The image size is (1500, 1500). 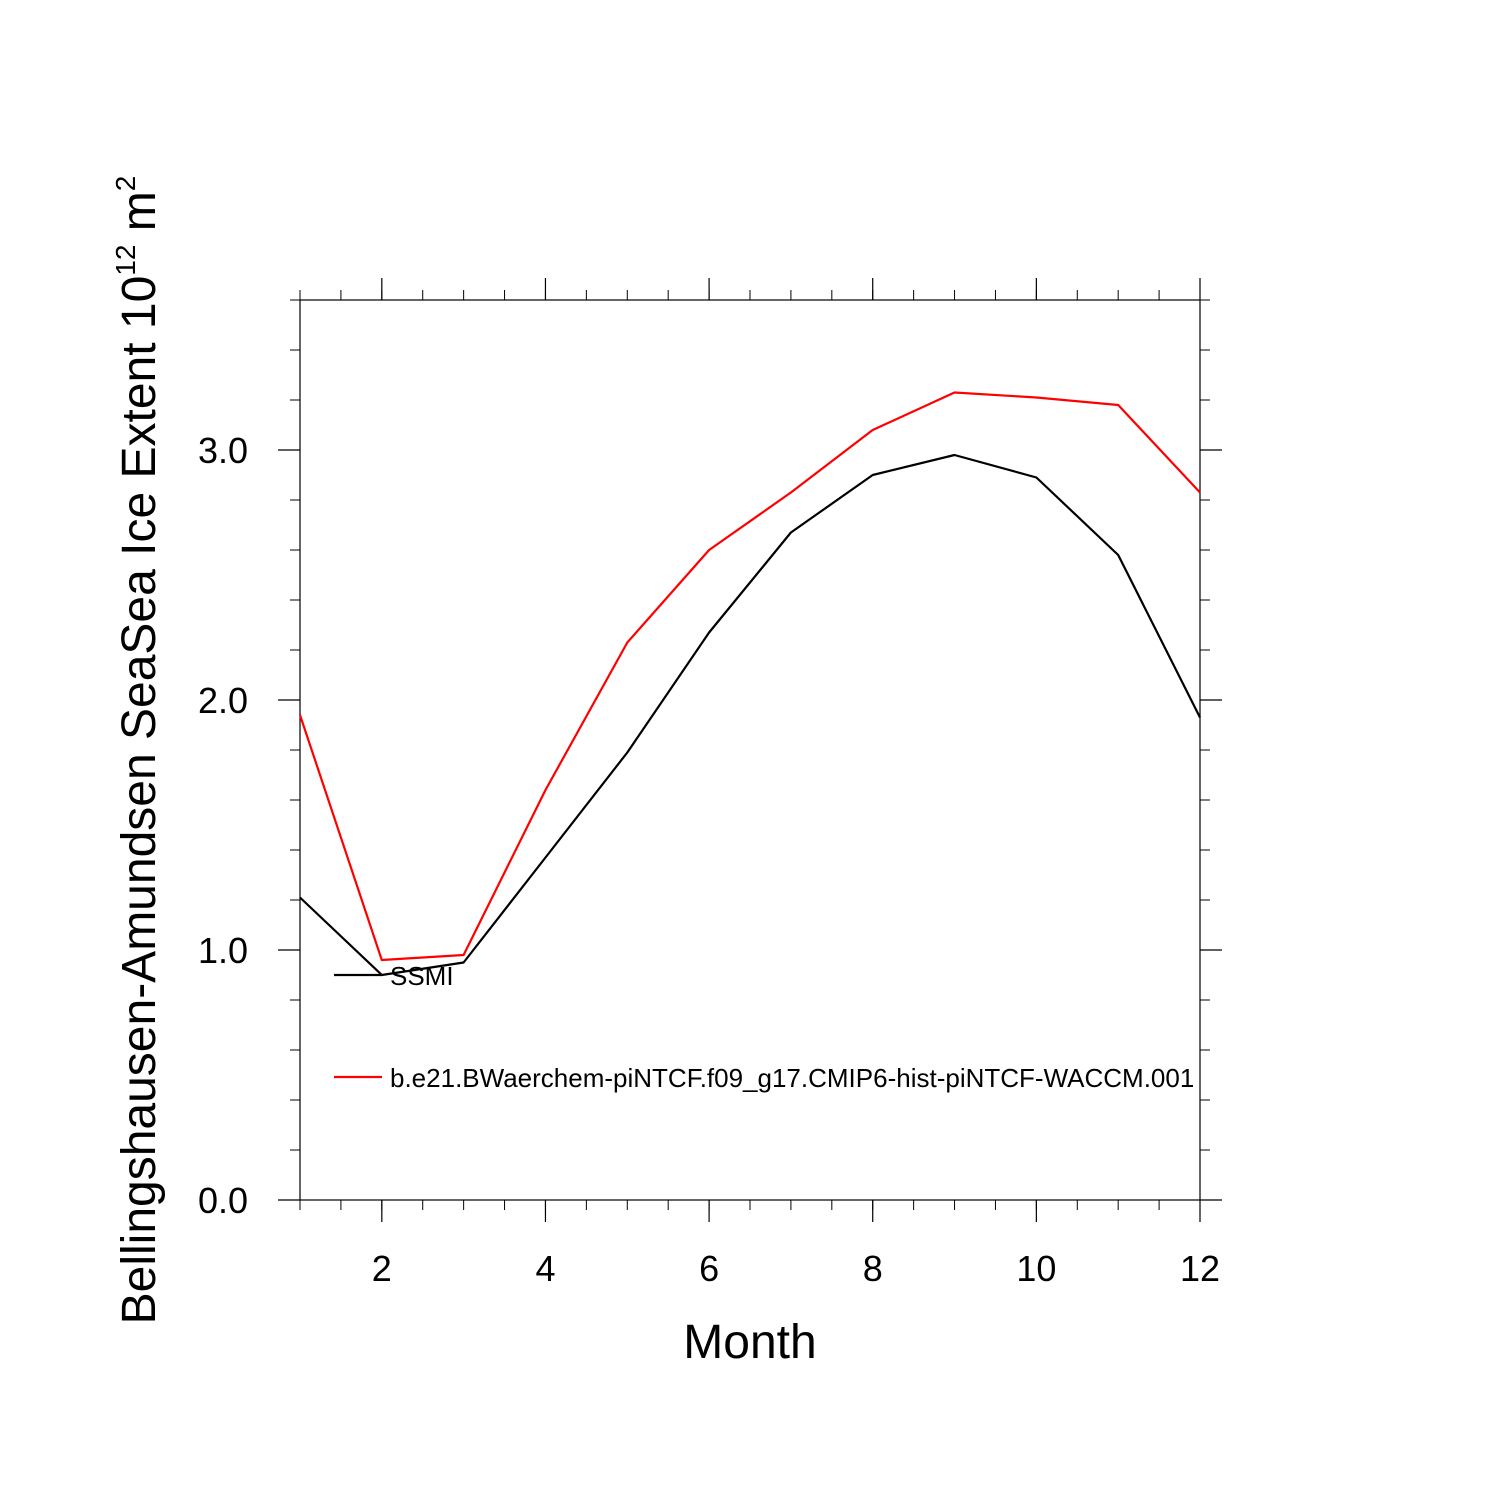 I want to click on y-axis-title-unit-exponent: 2, so click(x=125, y=184).